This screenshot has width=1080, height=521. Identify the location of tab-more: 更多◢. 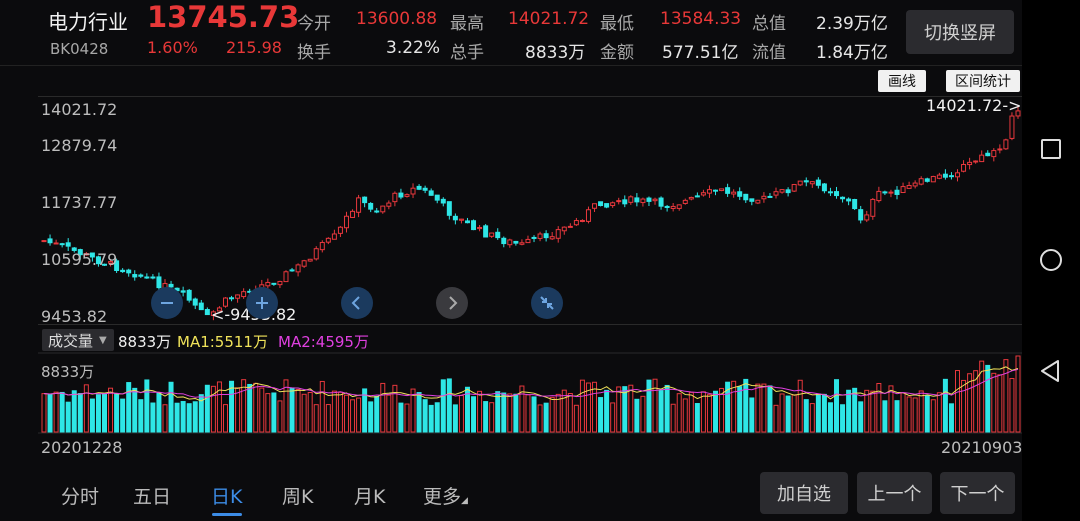
(445, 495).